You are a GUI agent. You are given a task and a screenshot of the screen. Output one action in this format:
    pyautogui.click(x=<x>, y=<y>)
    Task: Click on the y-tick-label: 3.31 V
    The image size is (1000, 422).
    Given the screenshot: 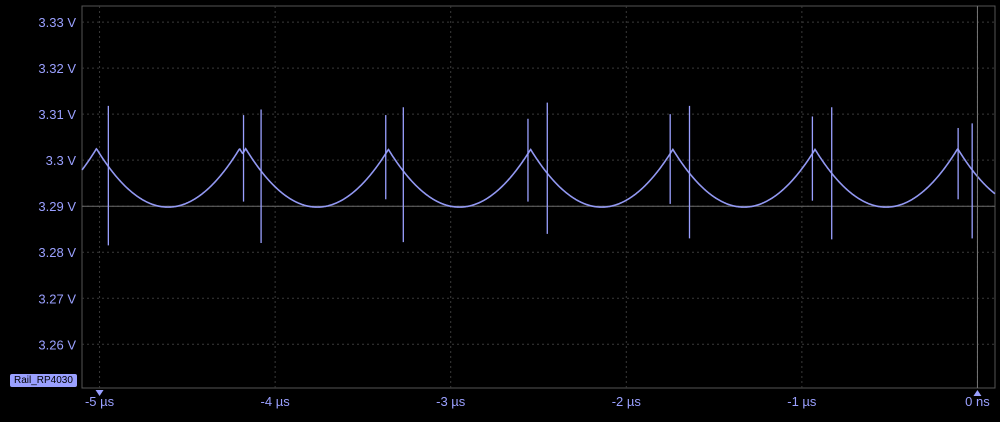 What is the action you would take?
    pyautogui.click(x=57, y=114)
    